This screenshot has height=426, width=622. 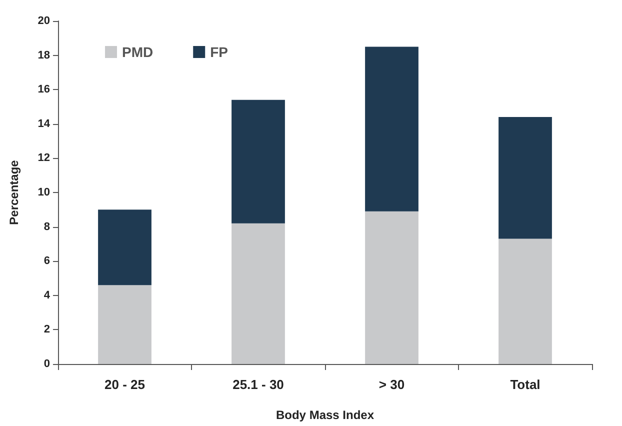 I want to click on y-axis-title: Percentage, so click(x=14, y=192).